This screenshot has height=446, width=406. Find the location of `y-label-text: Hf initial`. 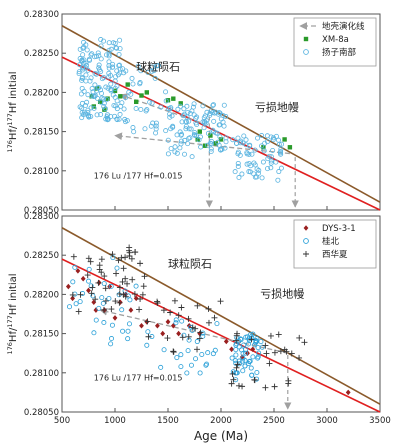

y-label-text: Hf initial is located at coordinates (13, 295).